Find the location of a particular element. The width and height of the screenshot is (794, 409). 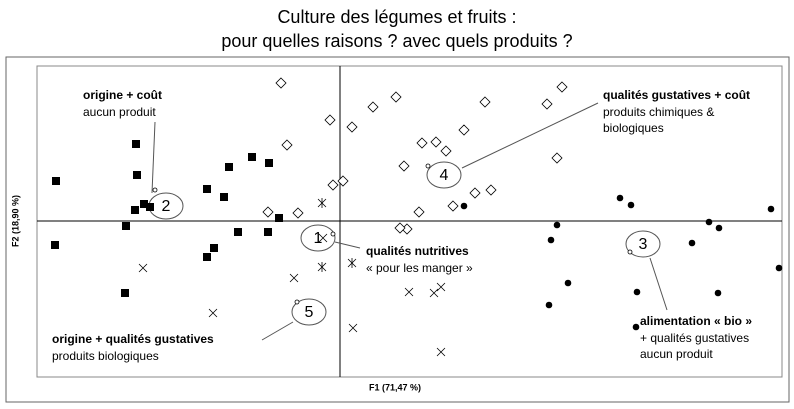

group-number: 1 is located at coordinates (318, 238).